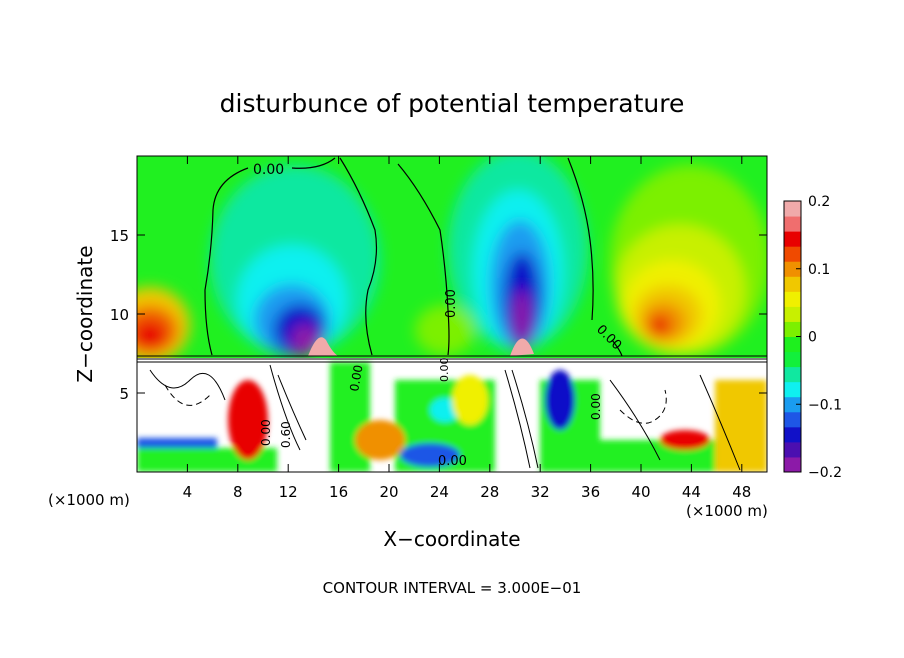 The image size is (904, 658). Describe the element at coordinates (590, 492) in the screenshot. I see `x-tick-label: 36` at that location.